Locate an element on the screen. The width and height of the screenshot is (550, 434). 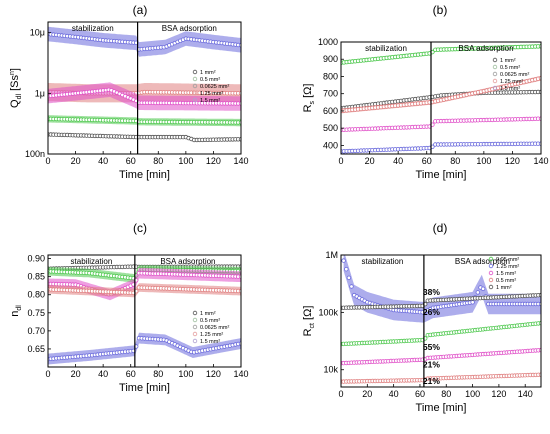
y-tick-label: 100n is located at coordinates (35, 154).